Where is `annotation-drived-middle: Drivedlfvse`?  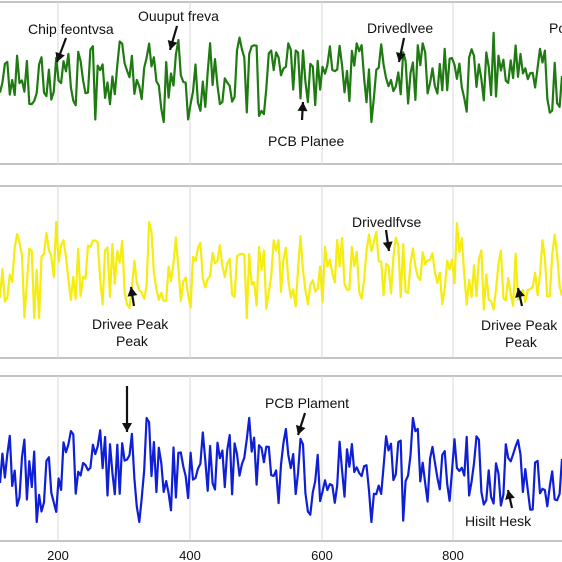 annotation-drived-middle: Drivedlfvse is located at coordinates (386, 222).